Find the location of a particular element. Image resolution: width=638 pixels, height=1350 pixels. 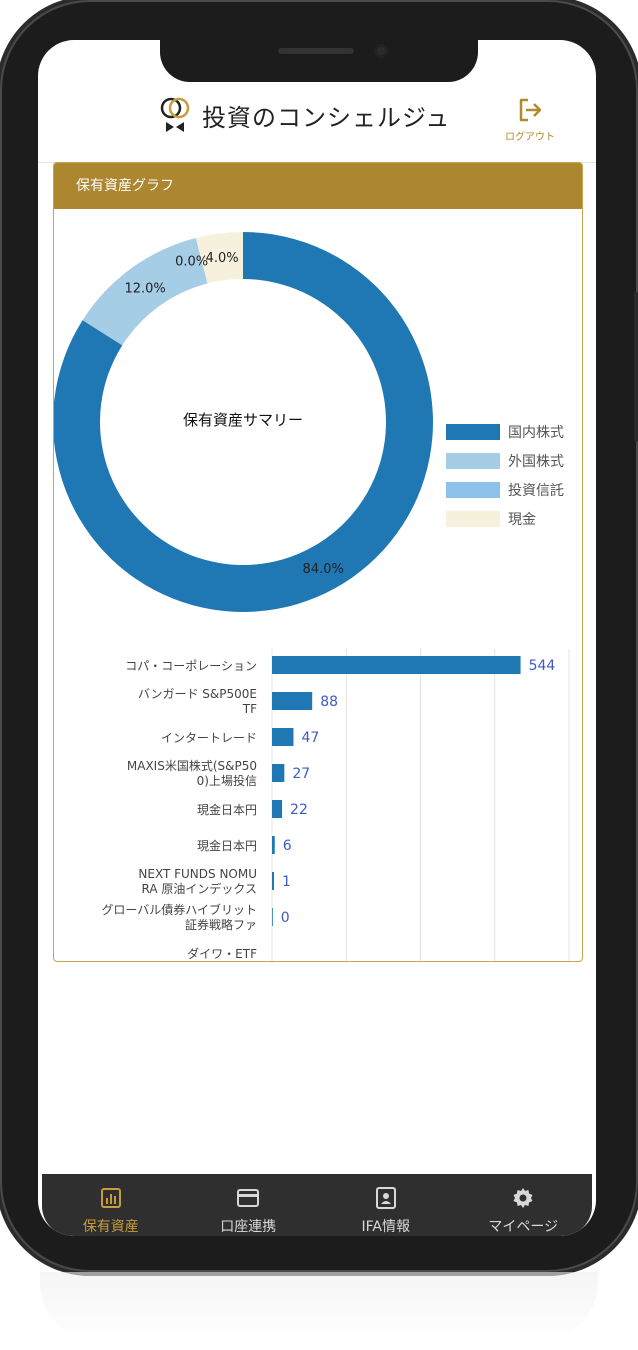

bar-value-label: 6 is located at coordinates (287, 846).